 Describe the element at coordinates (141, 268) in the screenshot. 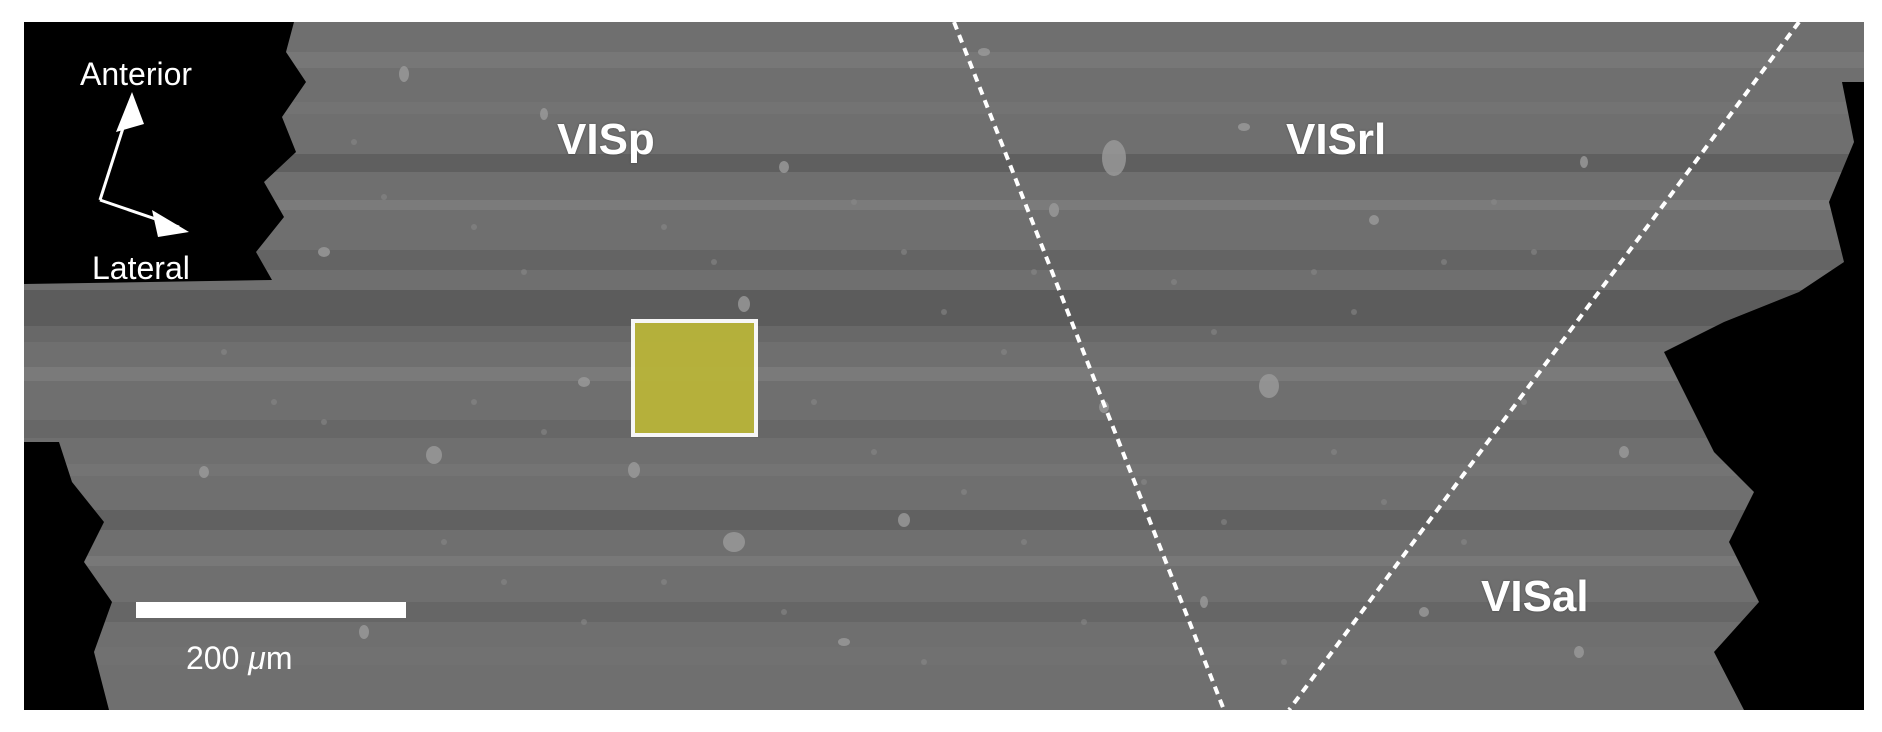

I see `orientation-label-lateral: Lateral` at that location.